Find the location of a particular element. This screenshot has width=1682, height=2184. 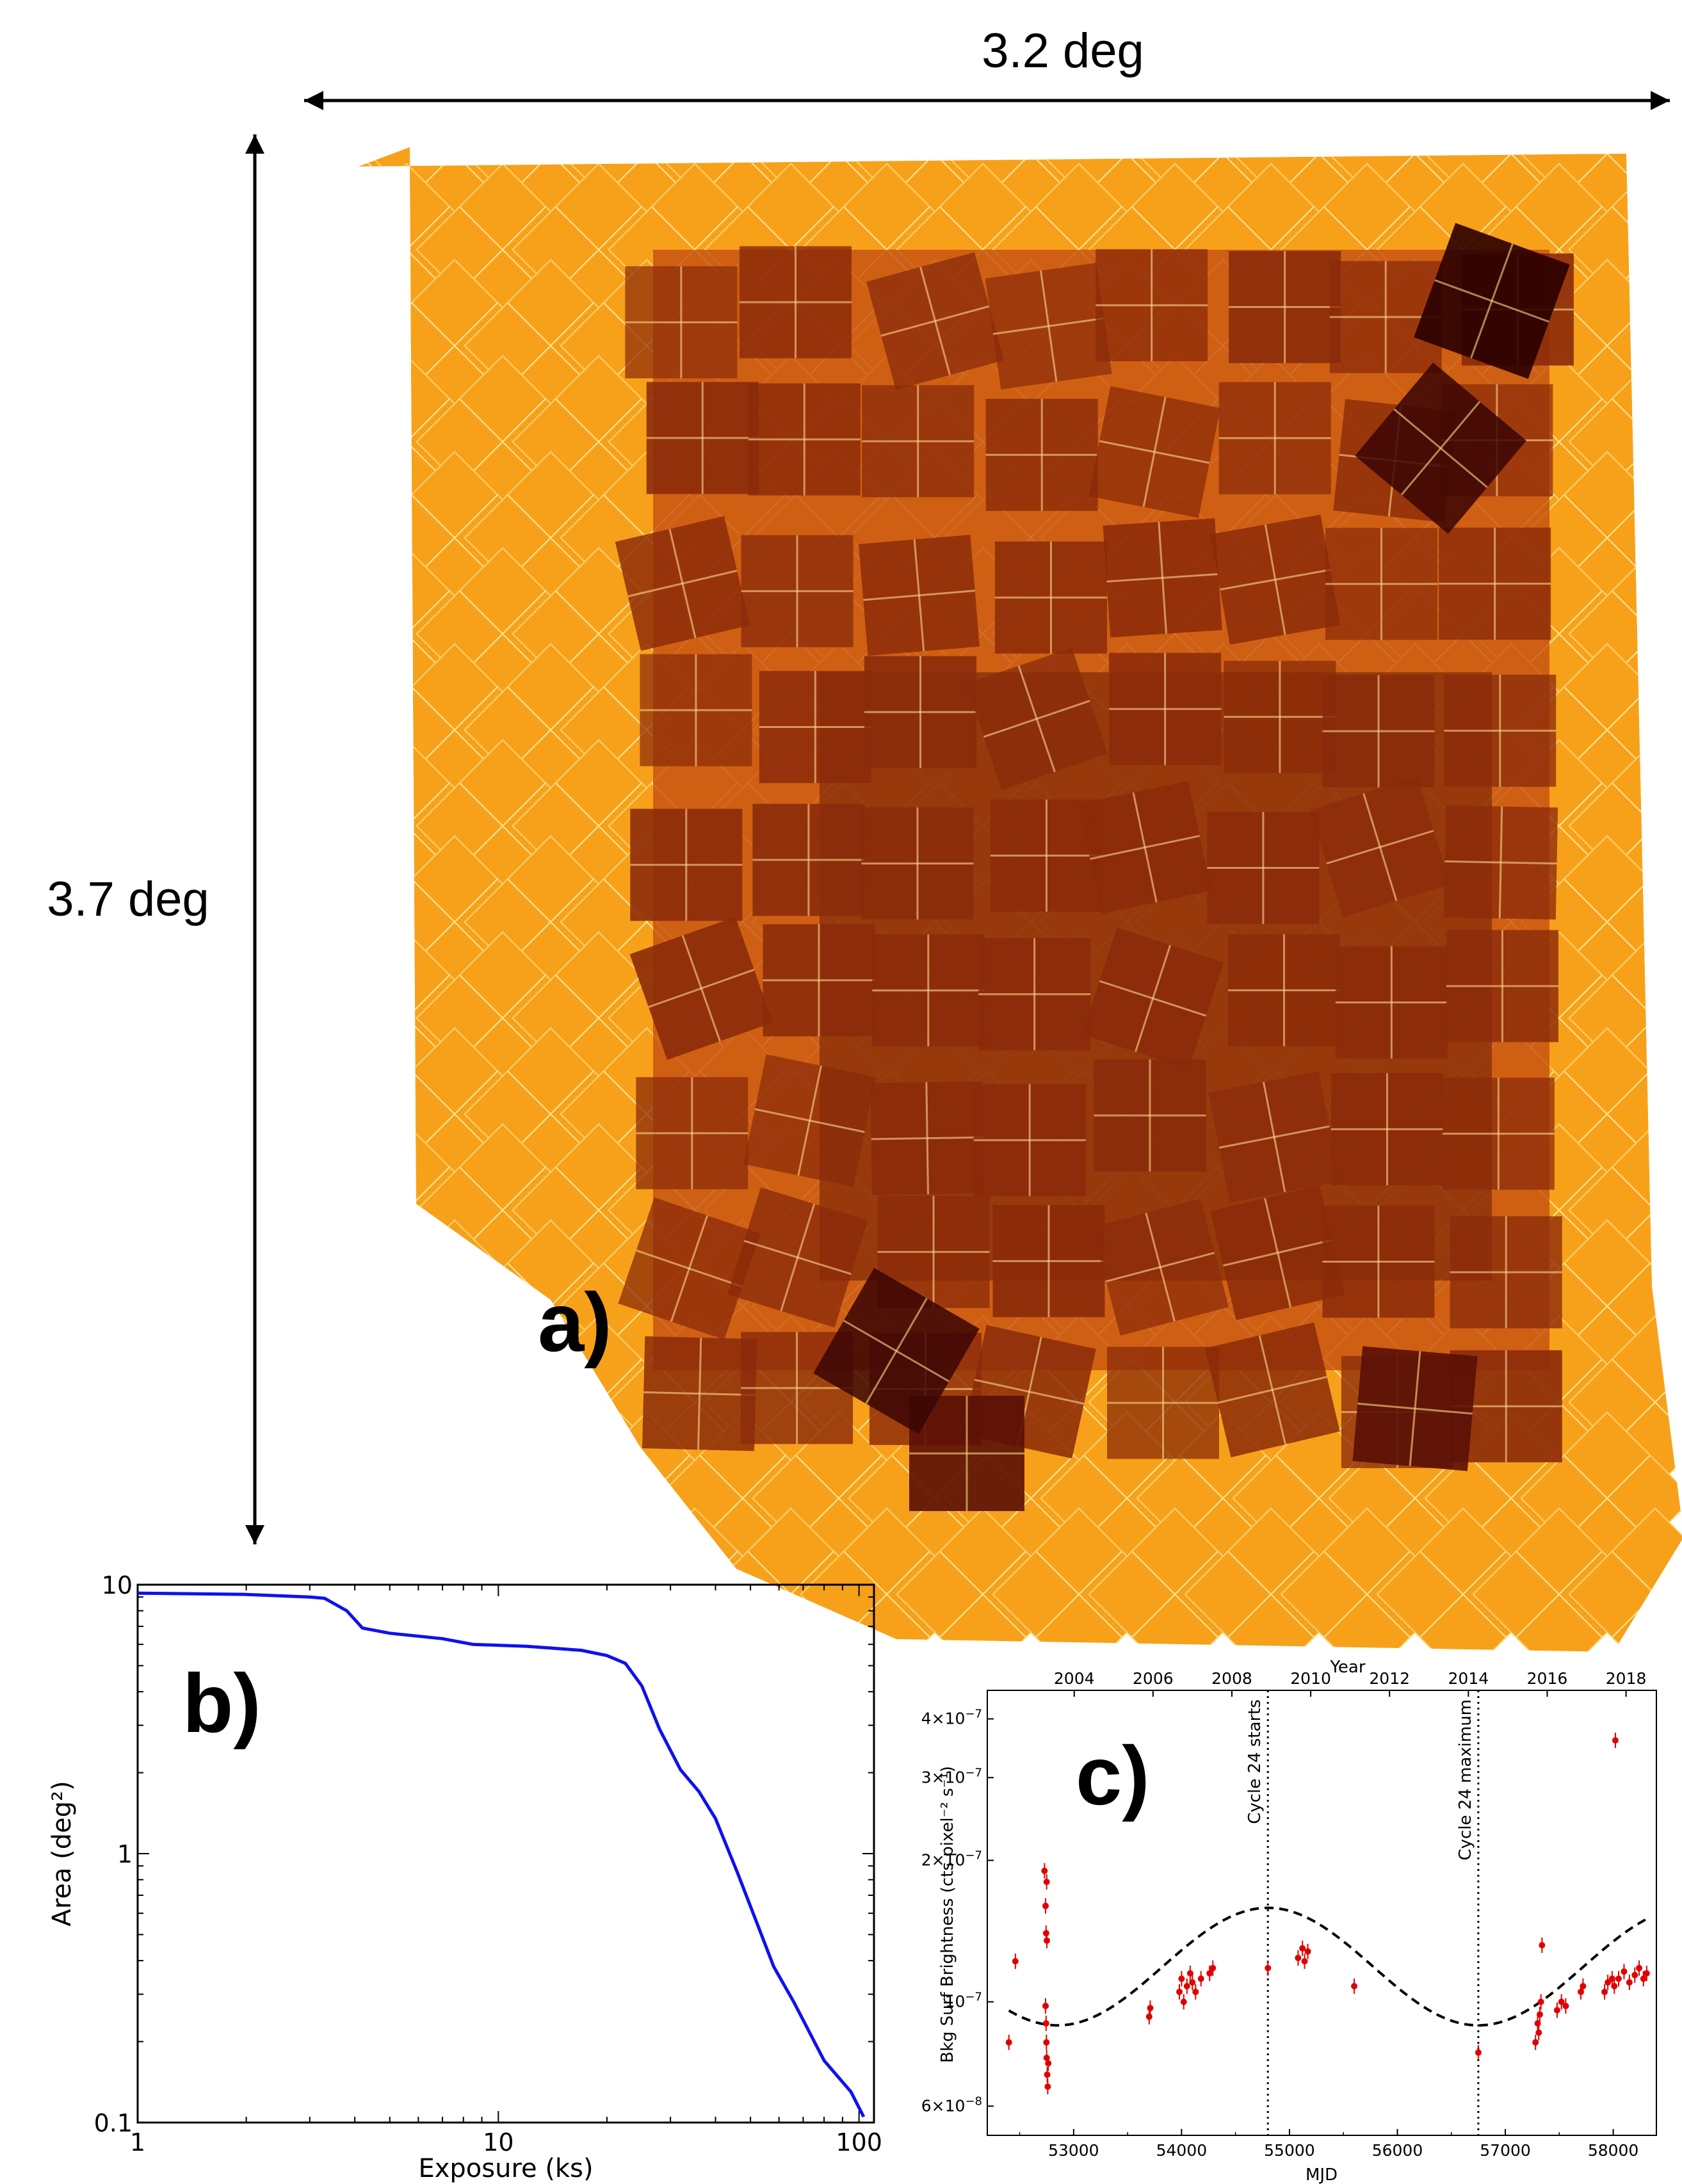

c-top-tick-label: 2018 is located at coordinates (1626, 1678).